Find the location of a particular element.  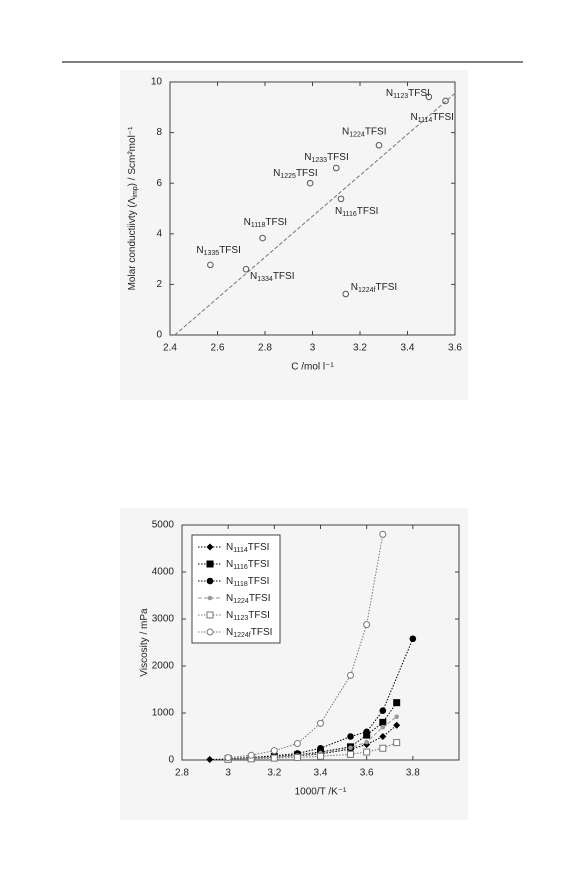

point-label: N1233TFSI is located at coordinates (326, 158).